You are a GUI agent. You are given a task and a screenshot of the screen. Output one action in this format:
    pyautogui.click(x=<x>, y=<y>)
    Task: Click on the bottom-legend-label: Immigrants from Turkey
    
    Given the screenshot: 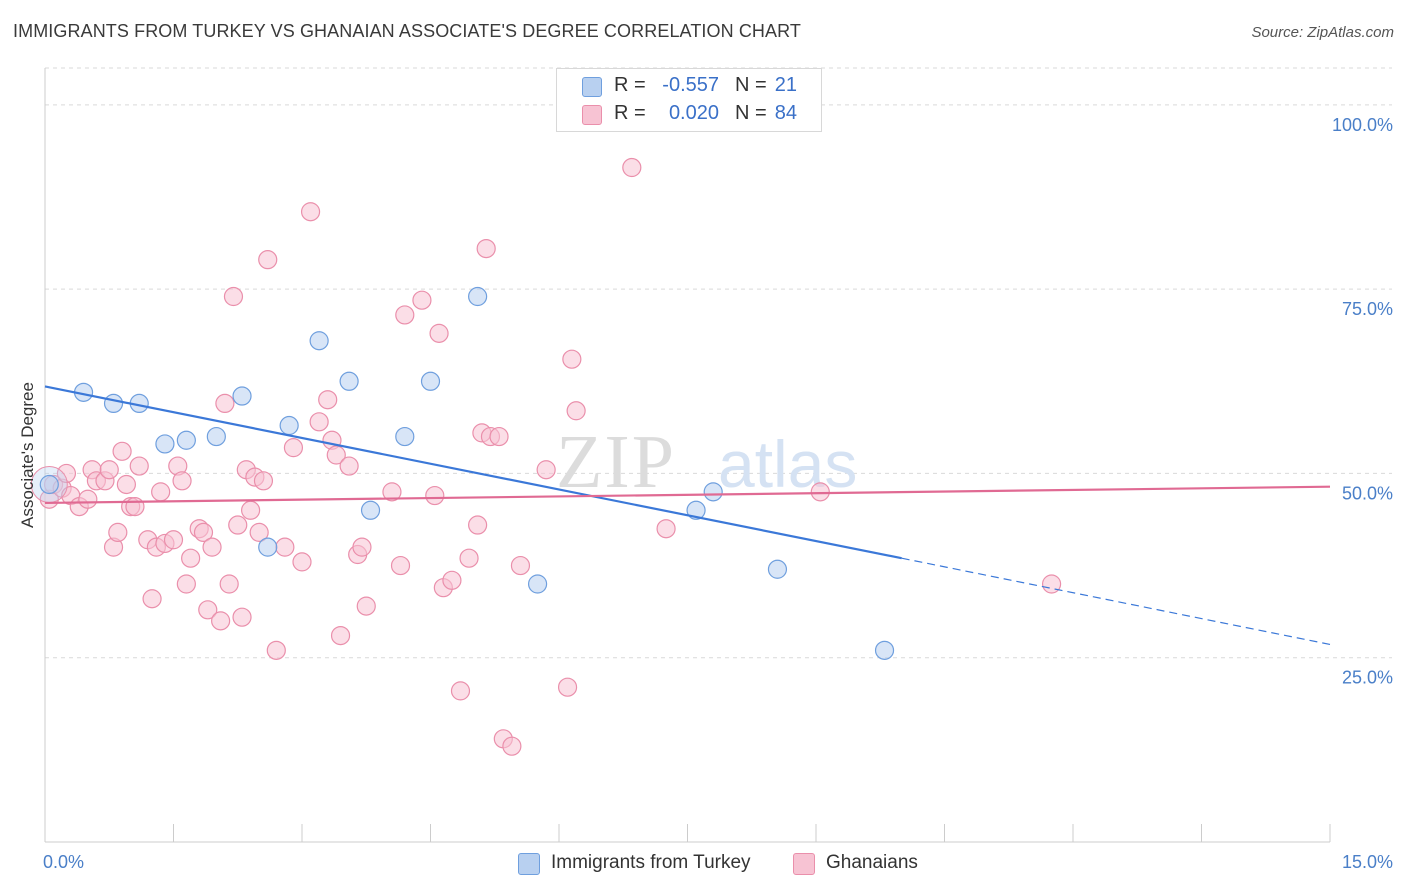 What is the action you would take?
    pyautogui.click(x=651, y=862)
    